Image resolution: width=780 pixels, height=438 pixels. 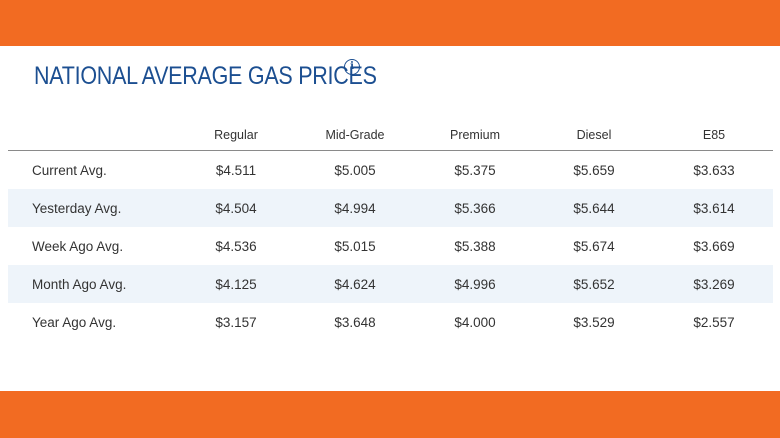 What do you see at coordinates (236, 170) in the screenshot?
I see `table-cell: $4.511` at bounding box center [236, 170].